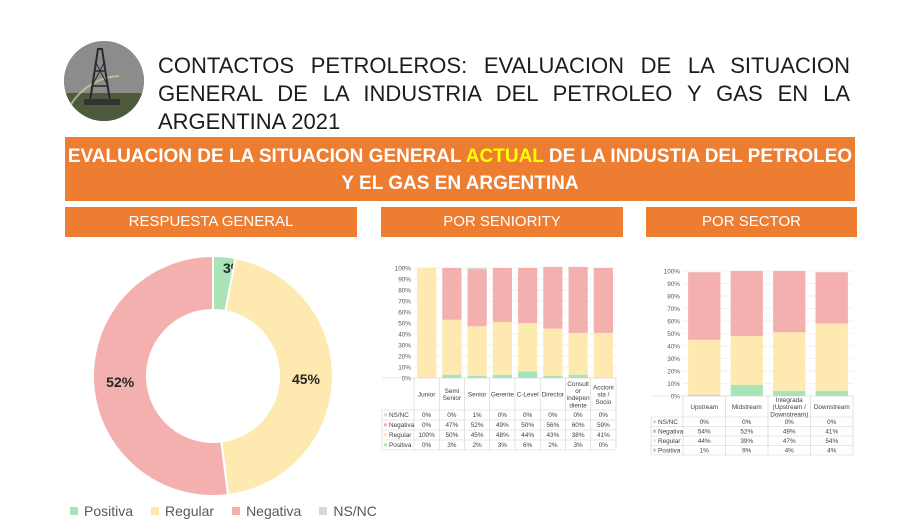 This screenshot has width=901, height=529. I want to click on table-cell-value: 45%, so click(477, 435).